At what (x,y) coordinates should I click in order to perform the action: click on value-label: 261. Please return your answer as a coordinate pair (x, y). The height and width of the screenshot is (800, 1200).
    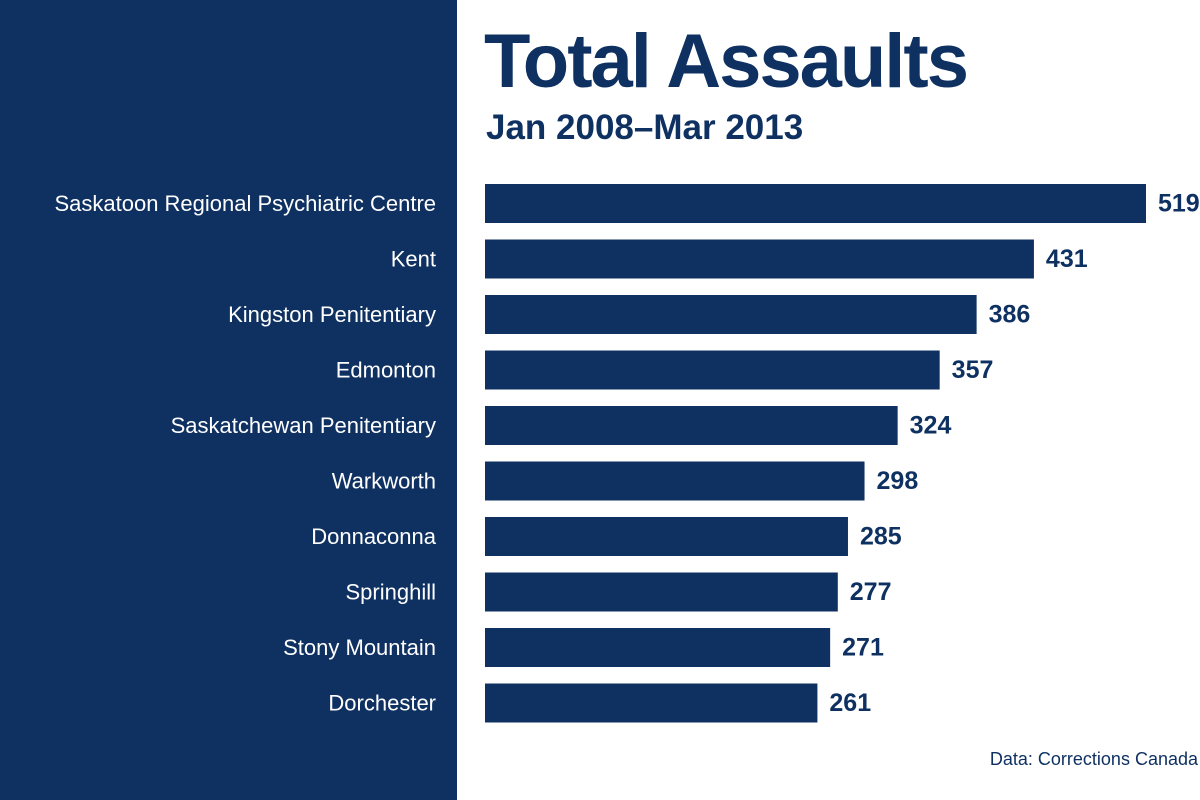
    Looking at the image, I should click on (850, 703).